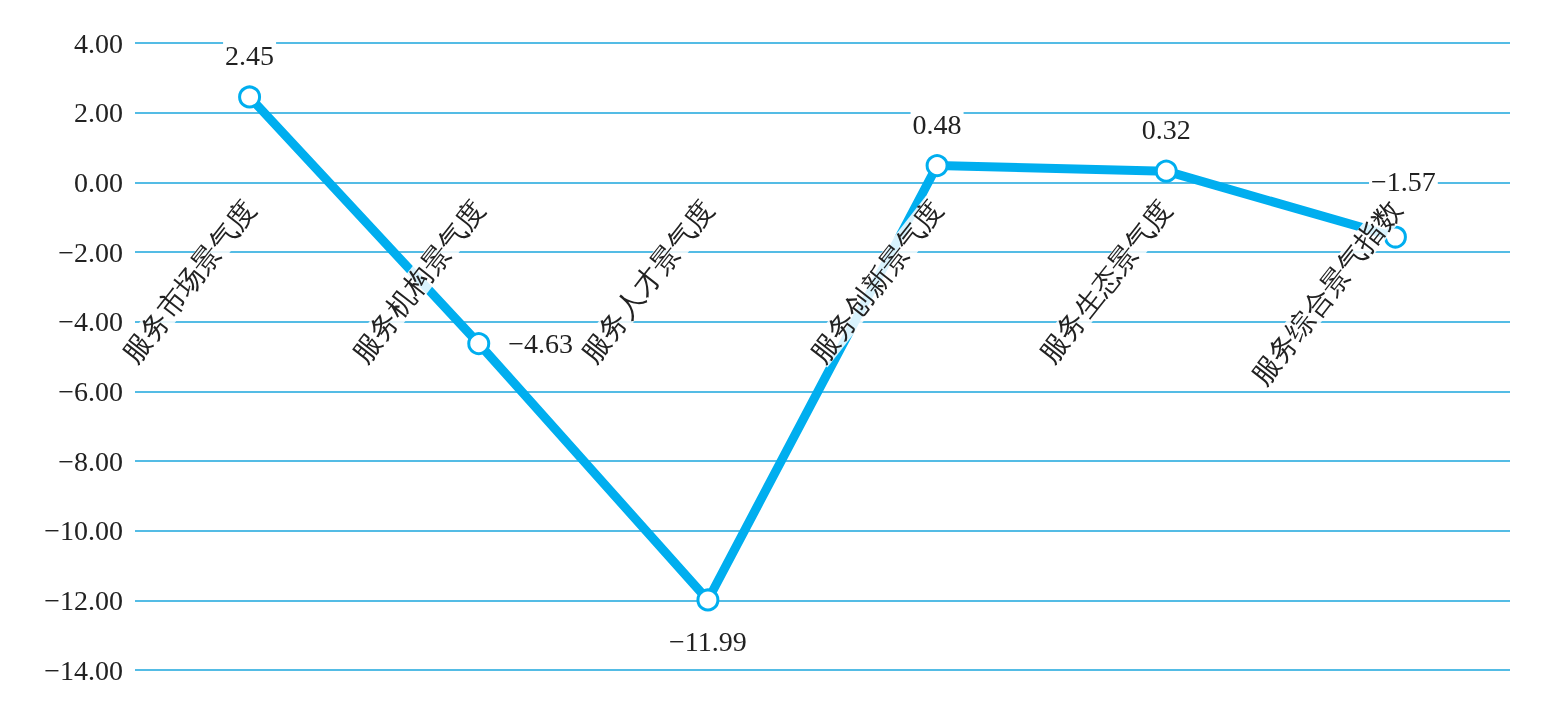 The width and height of the screenshot is (1549, 709). What do you see at coordinates (250, 55) in the screenshot?
I see `data-label: 2.45` at bounding box center [250, 55].